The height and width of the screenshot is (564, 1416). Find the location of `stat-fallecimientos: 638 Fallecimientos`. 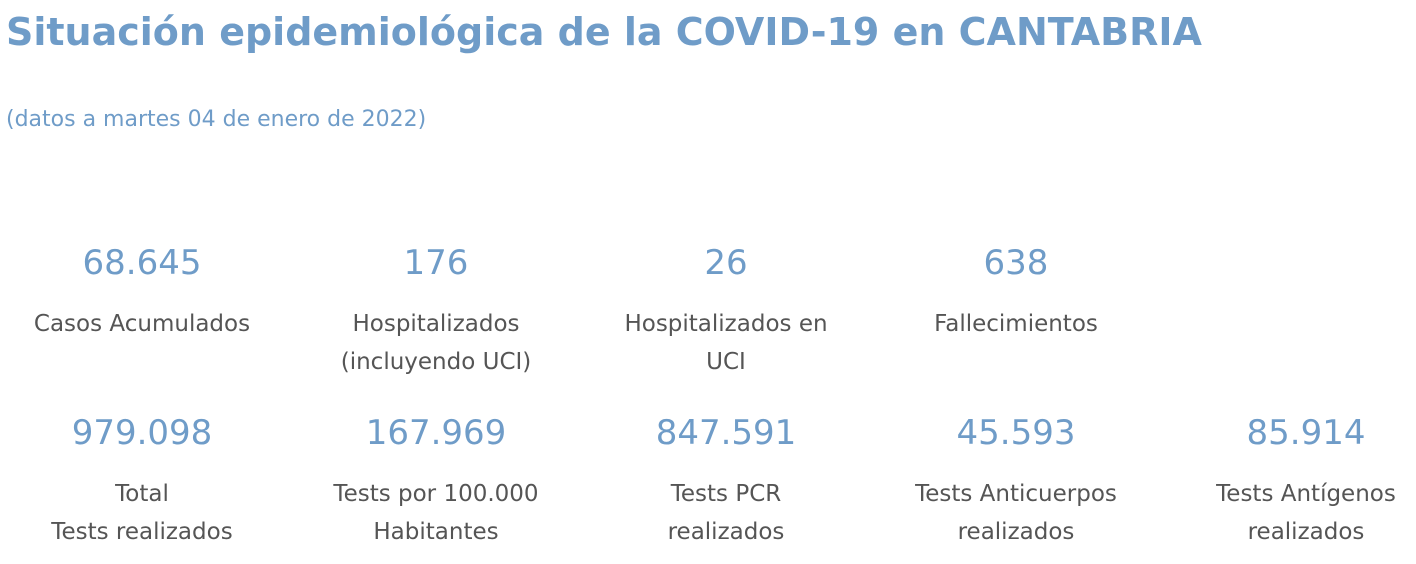

stat-fallecimientos: 638 Fallecimientos is located at coordinates (1016, 292).